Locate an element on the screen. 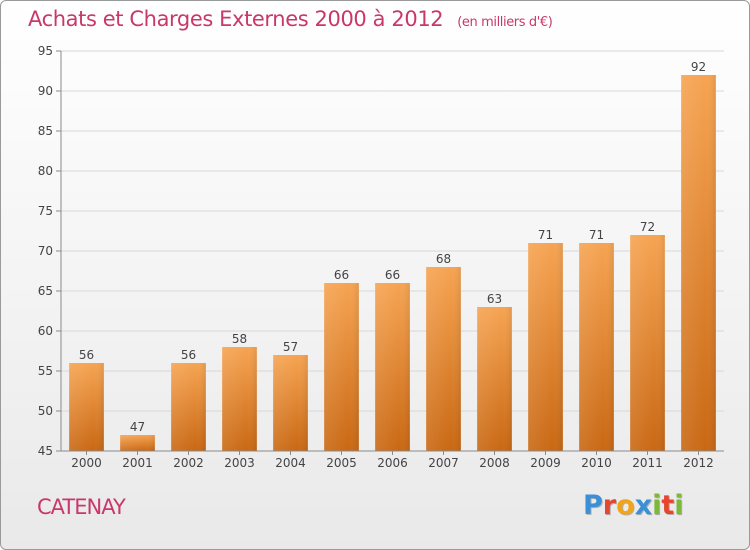 This screenshot has width=750, height=550. y-tick-label: 60 is located at coordinates (45, 331).